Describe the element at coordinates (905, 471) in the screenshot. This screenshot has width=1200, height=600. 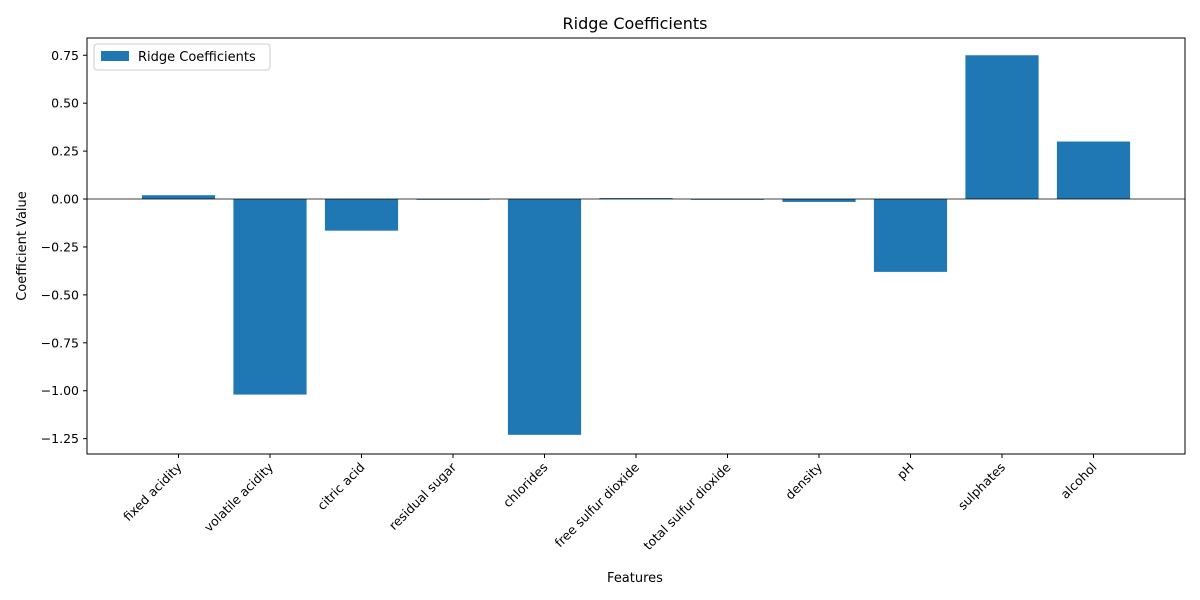
I see `x-tick-label: pH` at that location.